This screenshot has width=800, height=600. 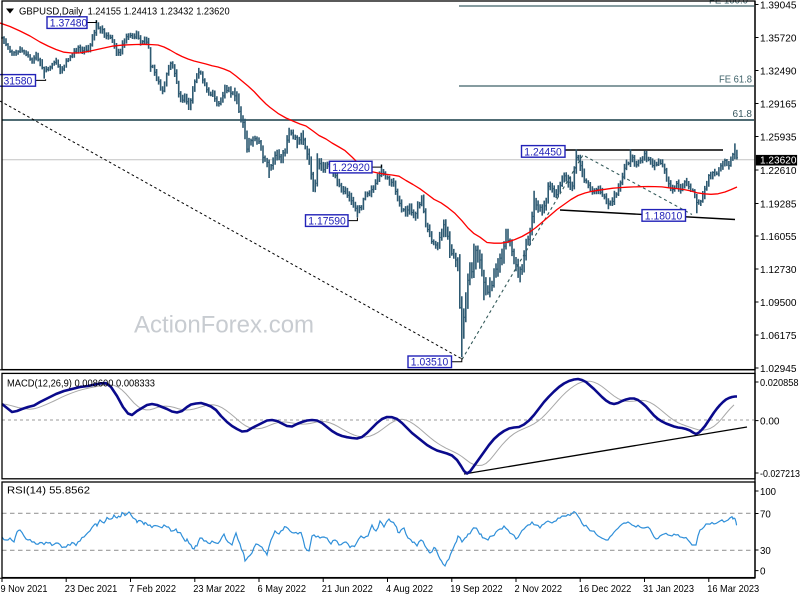 I want to click on svg-text: 1.32490, so click(x=778, y=71).